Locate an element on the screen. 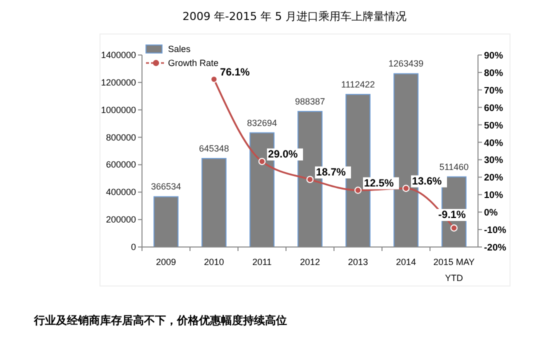 The width and height of the screenshot is (549, 338). data-label: 12.5% is located at coordinates (379, 183).